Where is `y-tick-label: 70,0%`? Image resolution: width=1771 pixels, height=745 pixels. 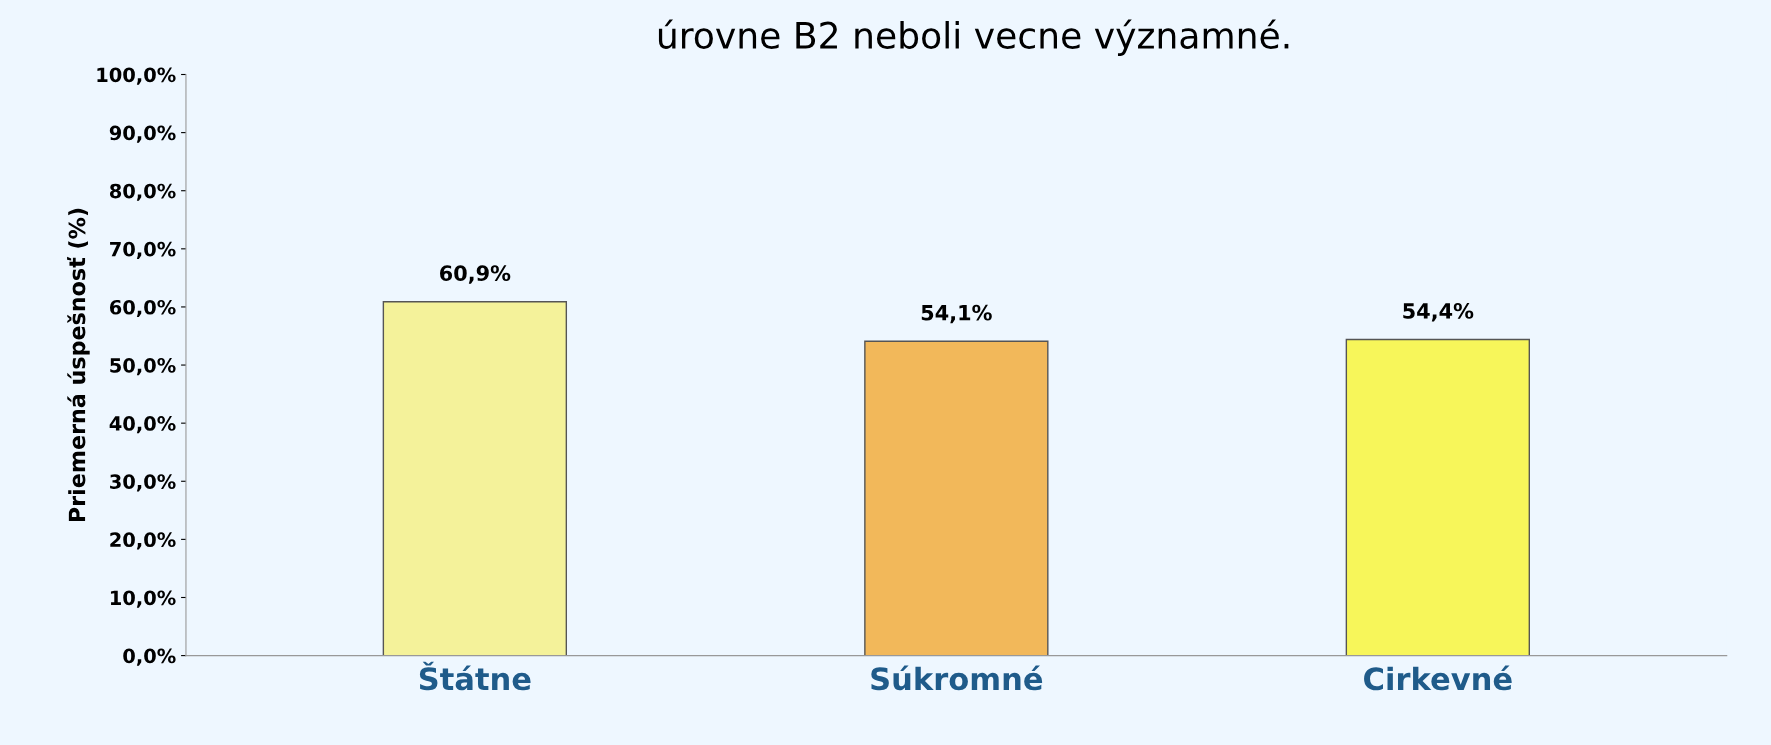
y-tick-label: 70,0% is located at coordinates (143, 250).